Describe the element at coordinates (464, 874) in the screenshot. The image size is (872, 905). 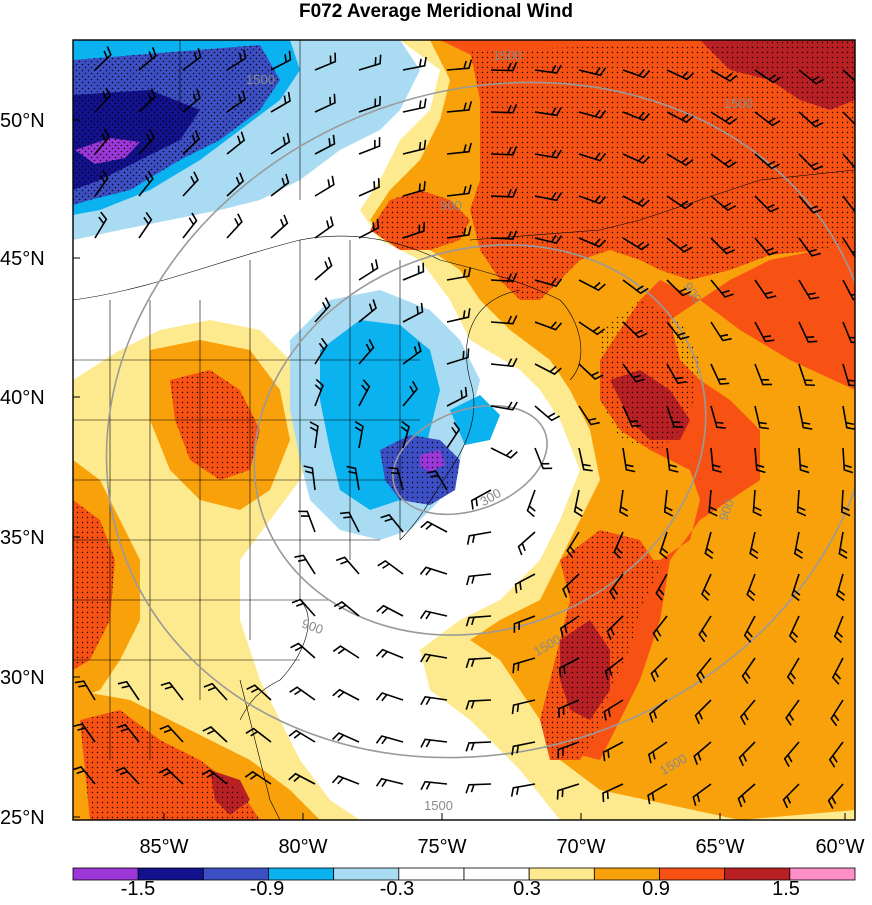
I see `colorbar` at that location.